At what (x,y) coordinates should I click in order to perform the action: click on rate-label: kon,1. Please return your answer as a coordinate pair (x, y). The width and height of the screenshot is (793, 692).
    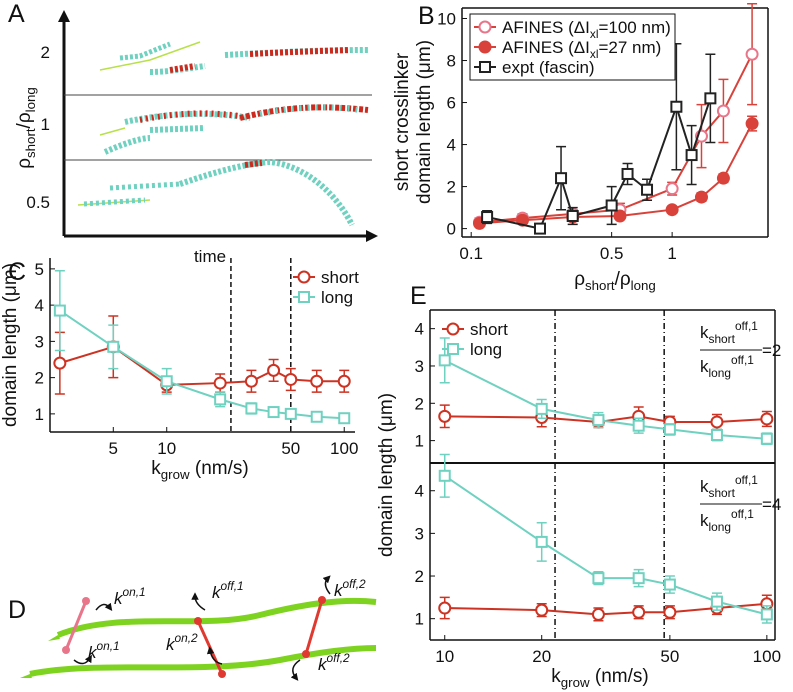
    Looking at the image, I should click on (104, 650).